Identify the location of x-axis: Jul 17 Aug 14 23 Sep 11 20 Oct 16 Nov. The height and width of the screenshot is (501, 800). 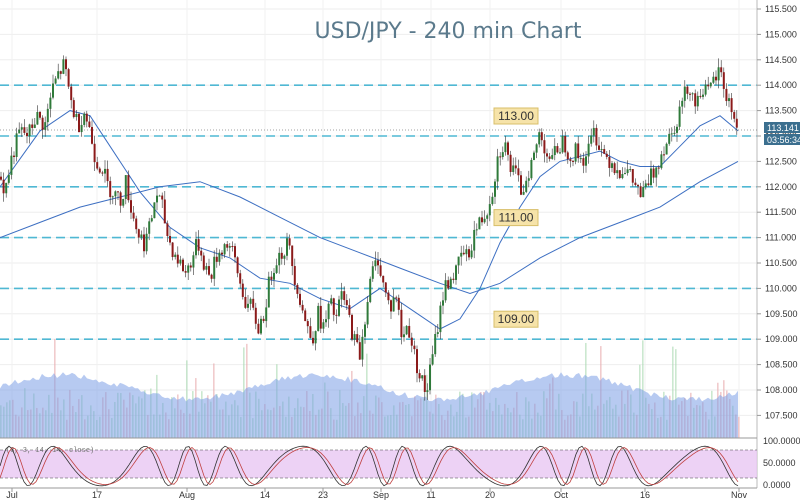
(376, 494).